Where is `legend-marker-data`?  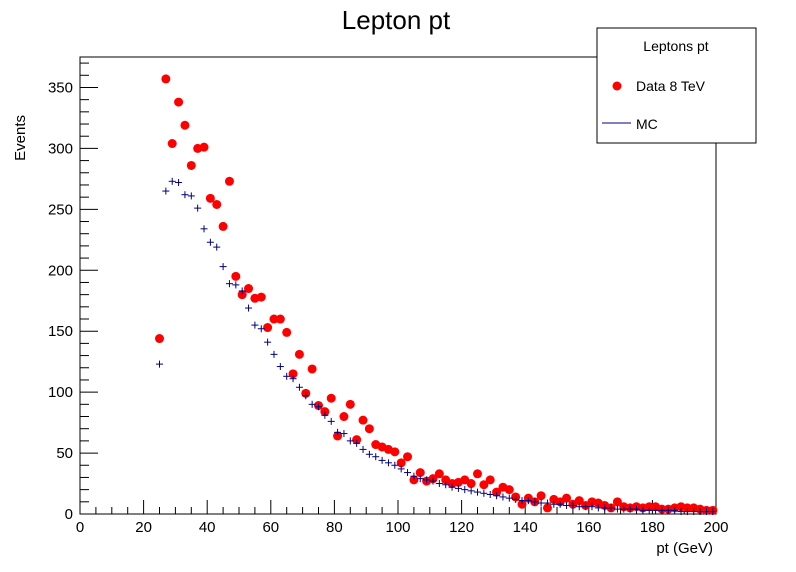
legend-marker-data is located at coordinates (617, 86).